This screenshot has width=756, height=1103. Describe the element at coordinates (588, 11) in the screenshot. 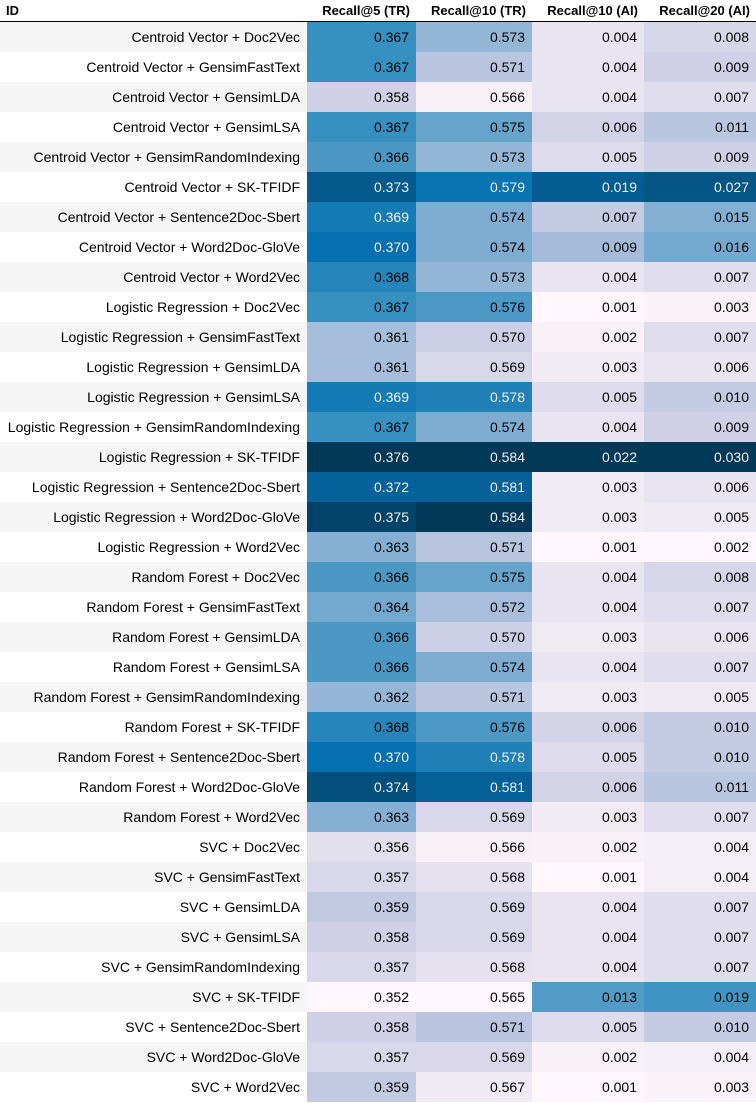

I see `column-header-recall10-ai: Recall@10 (AI)` at that location.